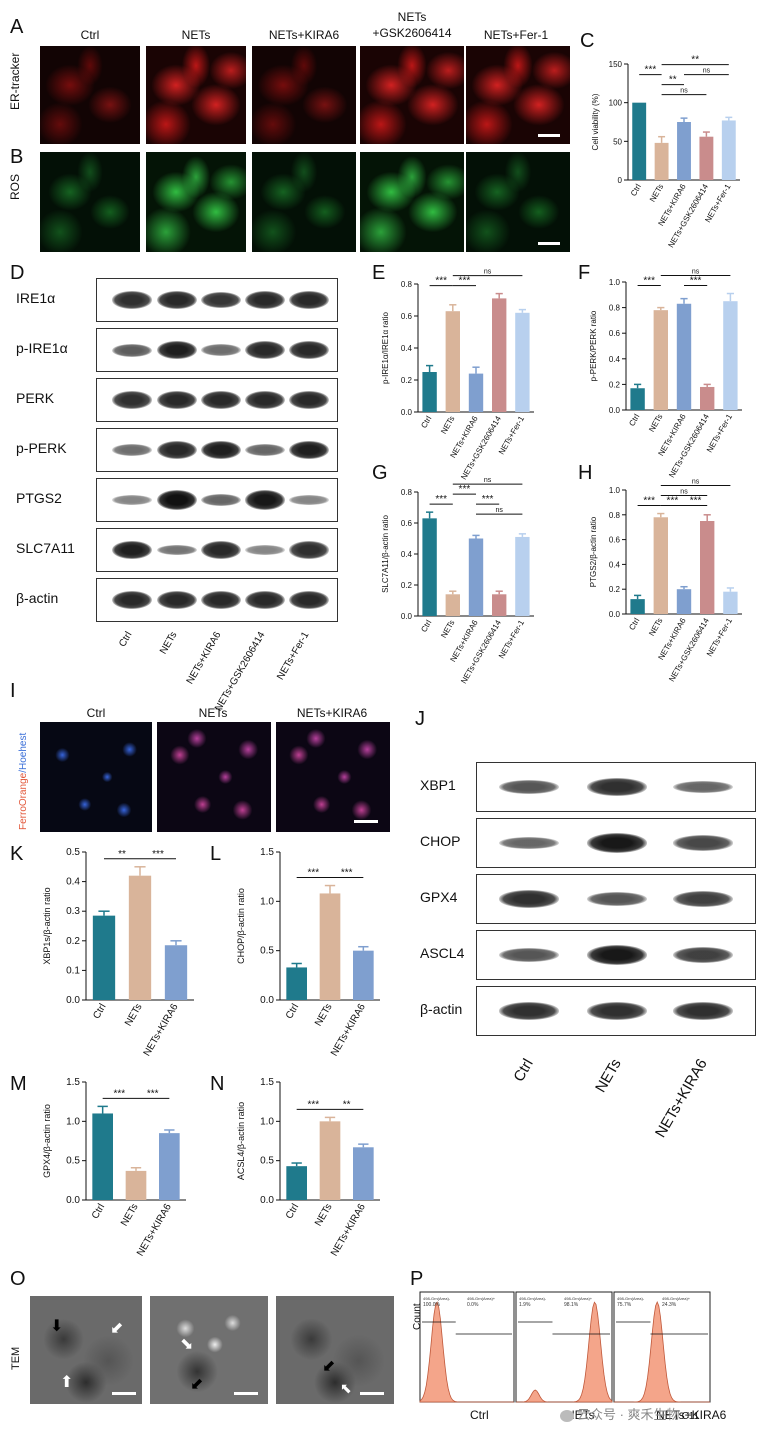  What do you see at coordinates (241, 1141) in the screenshot?
I see `y-axis-label: ACSL4/β-actin ratio` at bounding box center [241, 1141].